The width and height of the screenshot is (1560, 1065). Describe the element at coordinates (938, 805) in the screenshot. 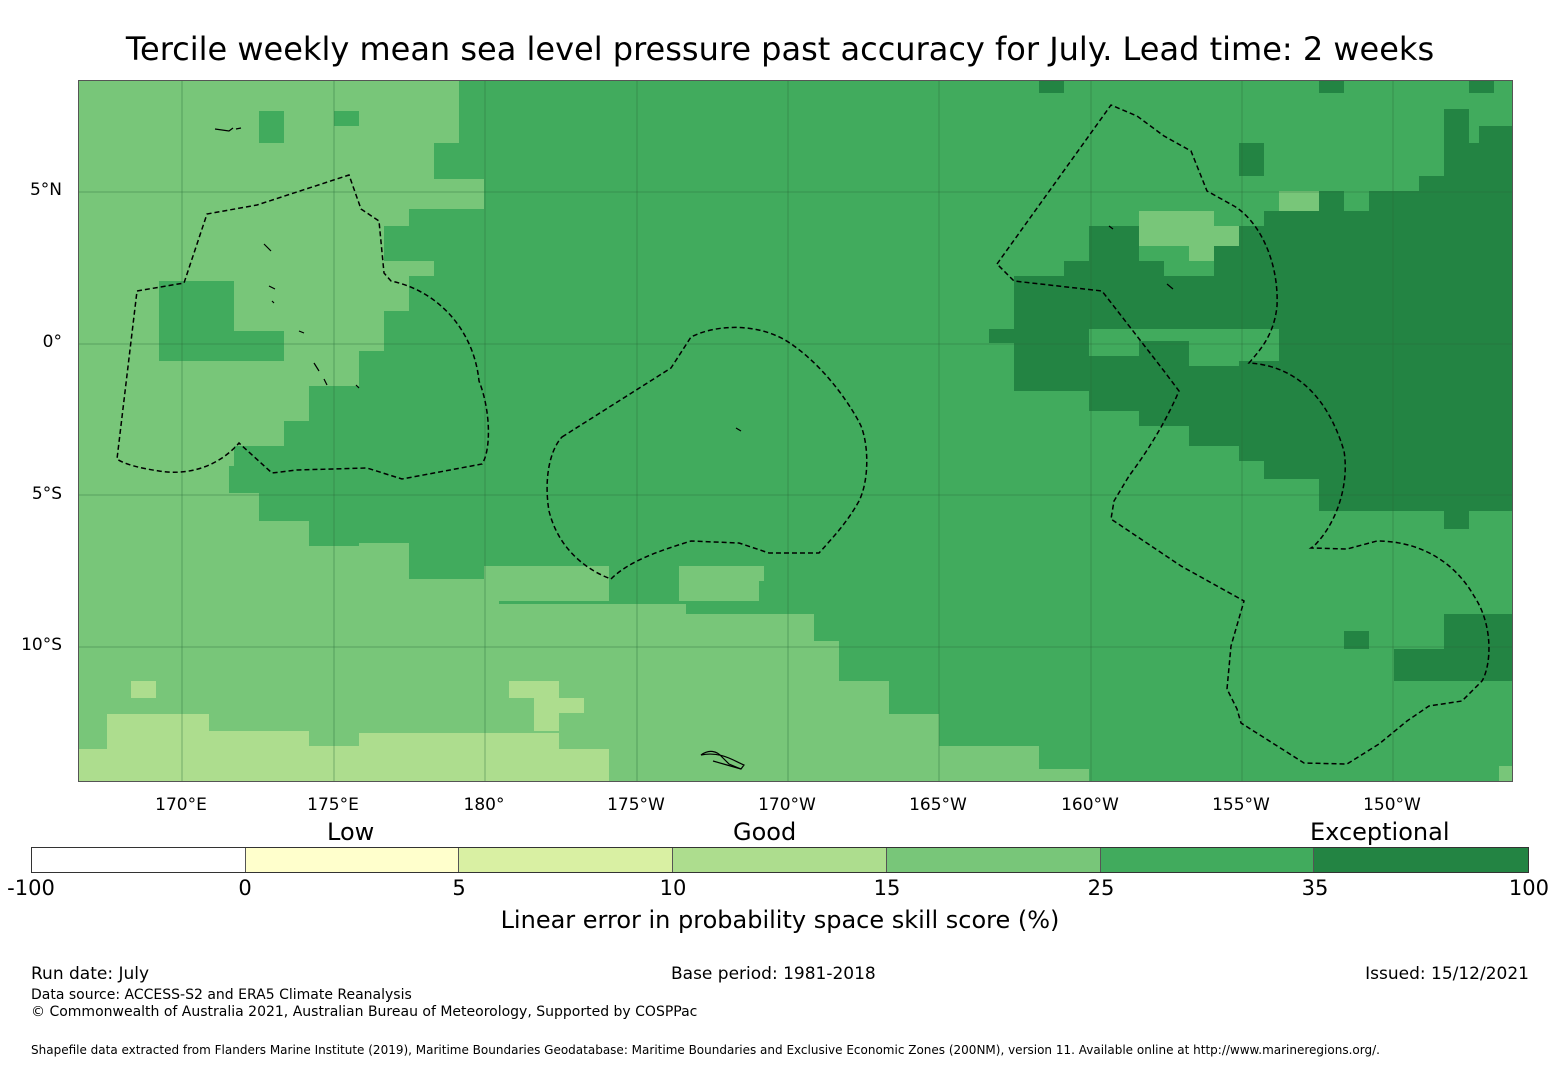

I see `lon-label-165w: 165°W` at that location.